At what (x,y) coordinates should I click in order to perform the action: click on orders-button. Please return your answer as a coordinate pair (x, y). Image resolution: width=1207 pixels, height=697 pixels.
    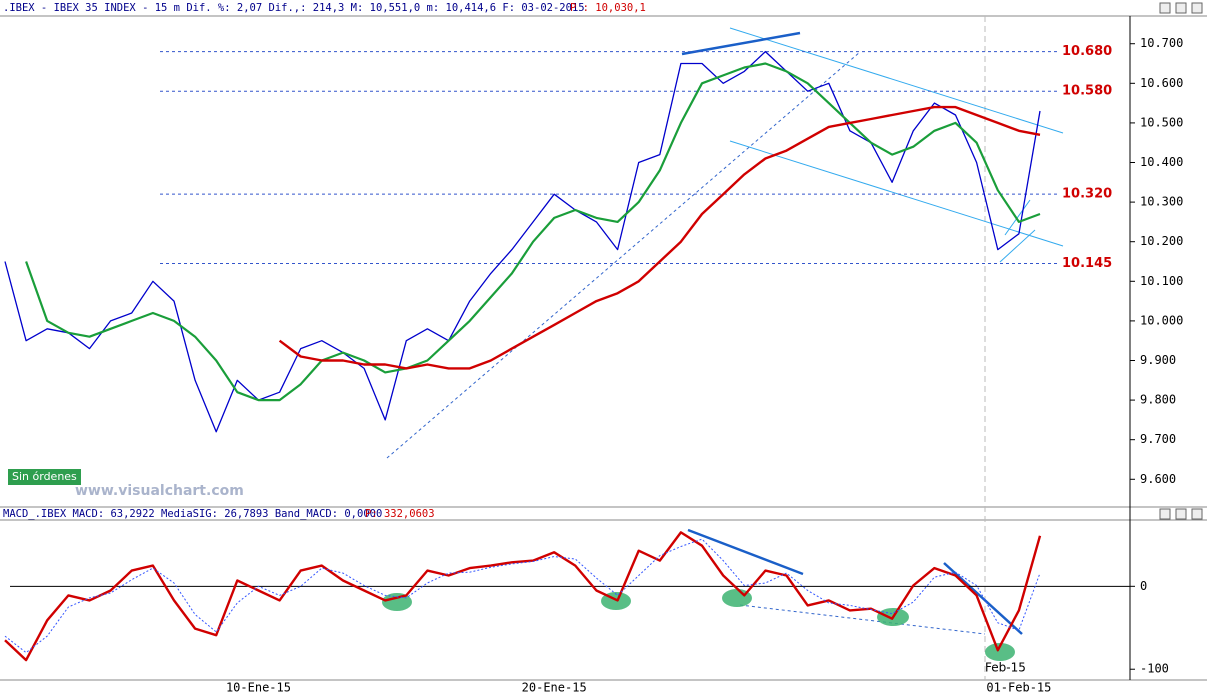
    Looking at the image, I should click on (44, 477).